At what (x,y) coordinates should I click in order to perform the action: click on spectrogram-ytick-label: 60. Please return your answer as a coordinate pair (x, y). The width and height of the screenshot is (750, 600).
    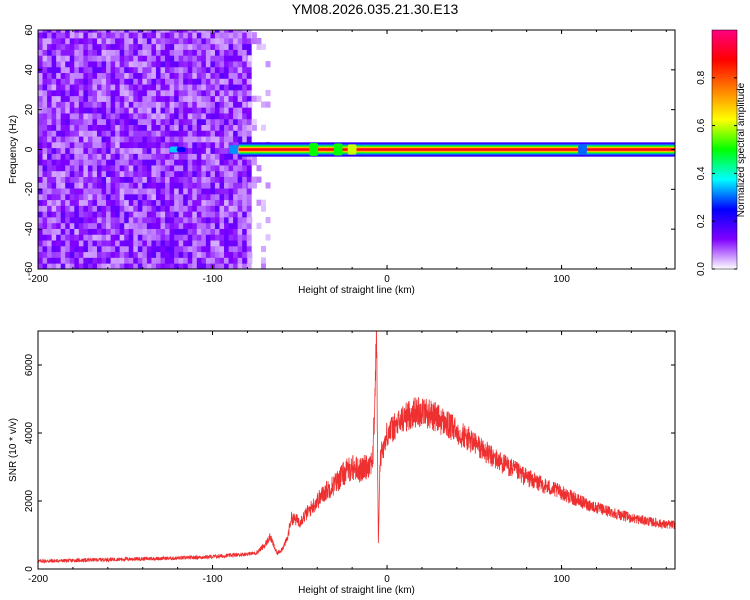
    Looking at the image, I should click on (29, 30).